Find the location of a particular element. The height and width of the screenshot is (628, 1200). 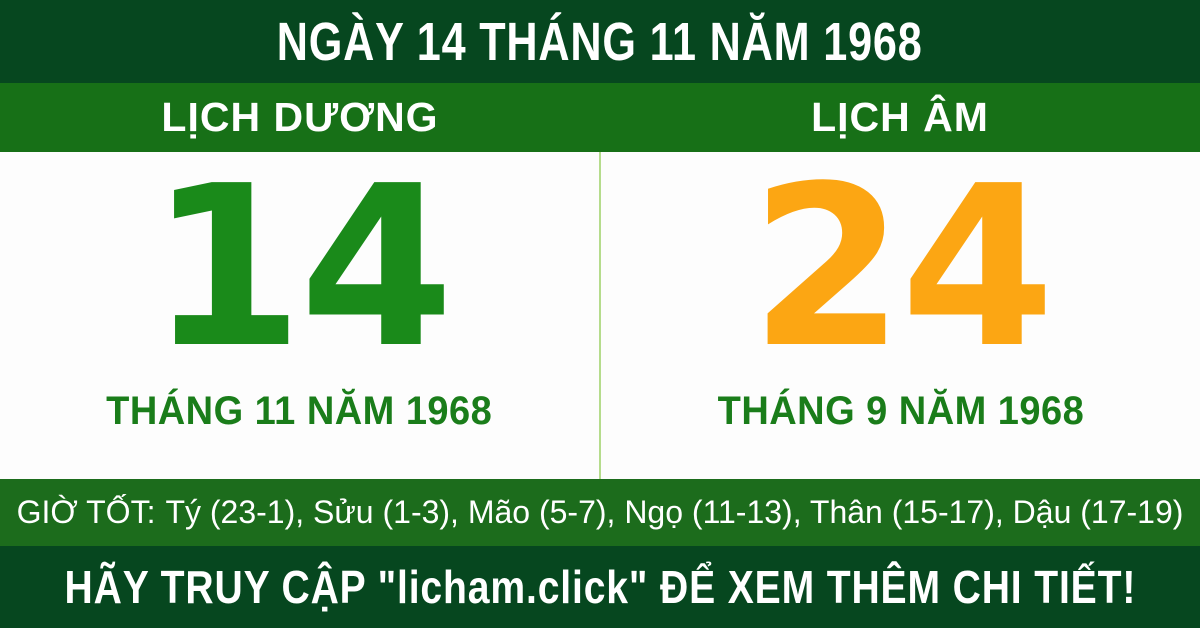

lunar-month-year: THÁNG 9 NĂM 1968 is located at coordinates (900, 411).